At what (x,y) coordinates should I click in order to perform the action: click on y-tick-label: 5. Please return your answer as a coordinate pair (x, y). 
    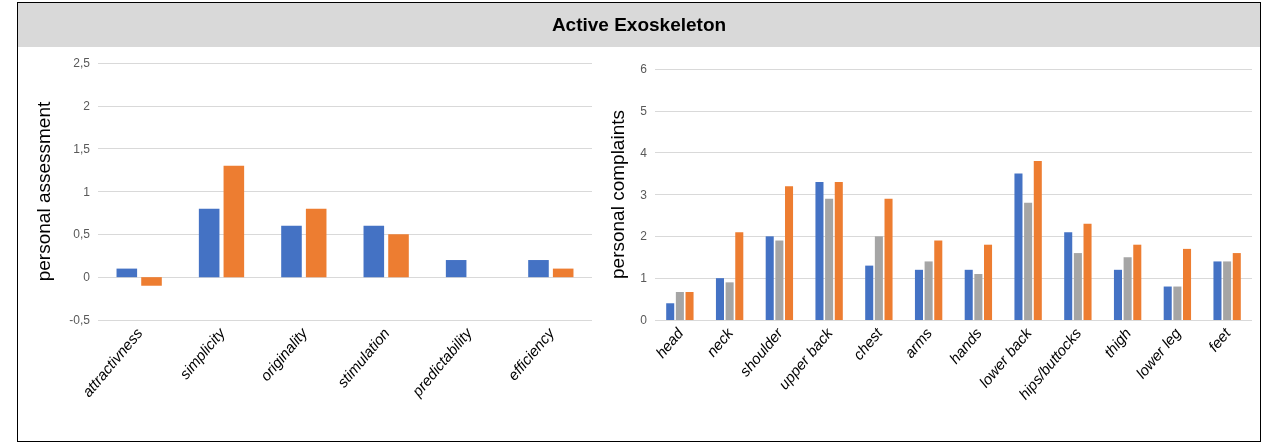
    Looking at the image, I should click on (644, 110).